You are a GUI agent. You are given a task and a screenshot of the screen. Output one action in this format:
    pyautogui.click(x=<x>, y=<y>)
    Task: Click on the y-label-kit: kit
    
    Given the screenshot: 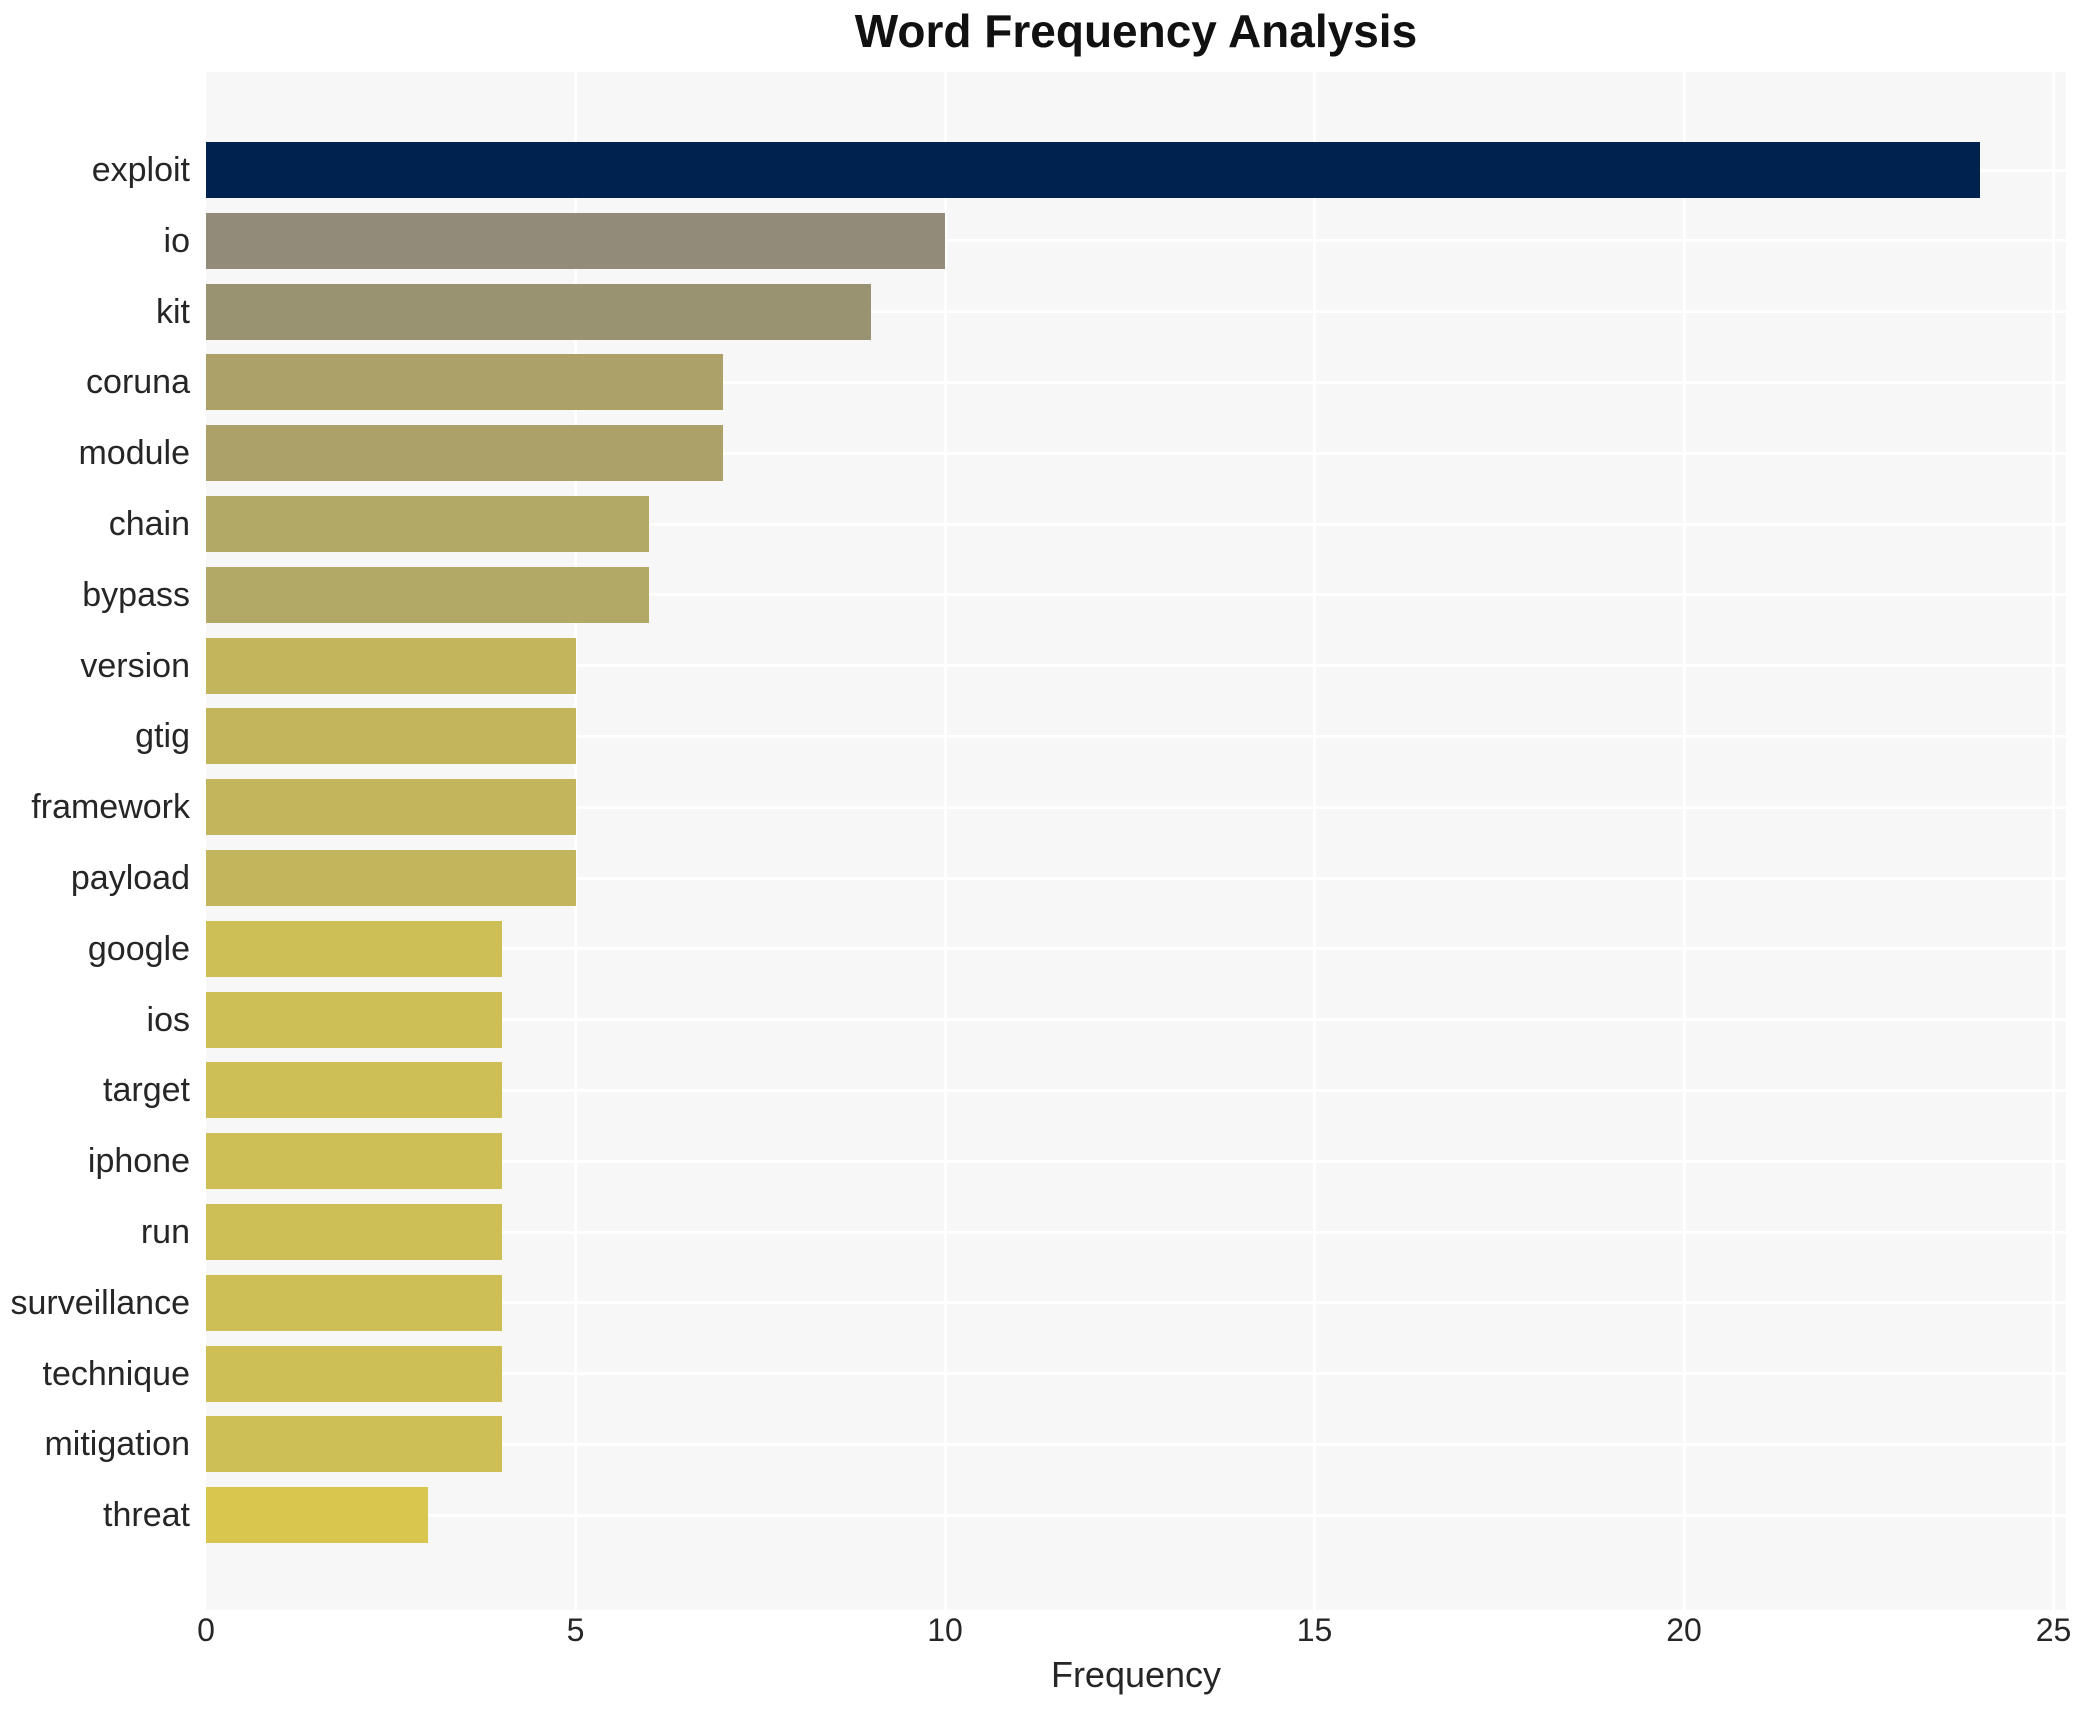 What is the action you would take?
    pyautogui.click(x=173, y=311)
    